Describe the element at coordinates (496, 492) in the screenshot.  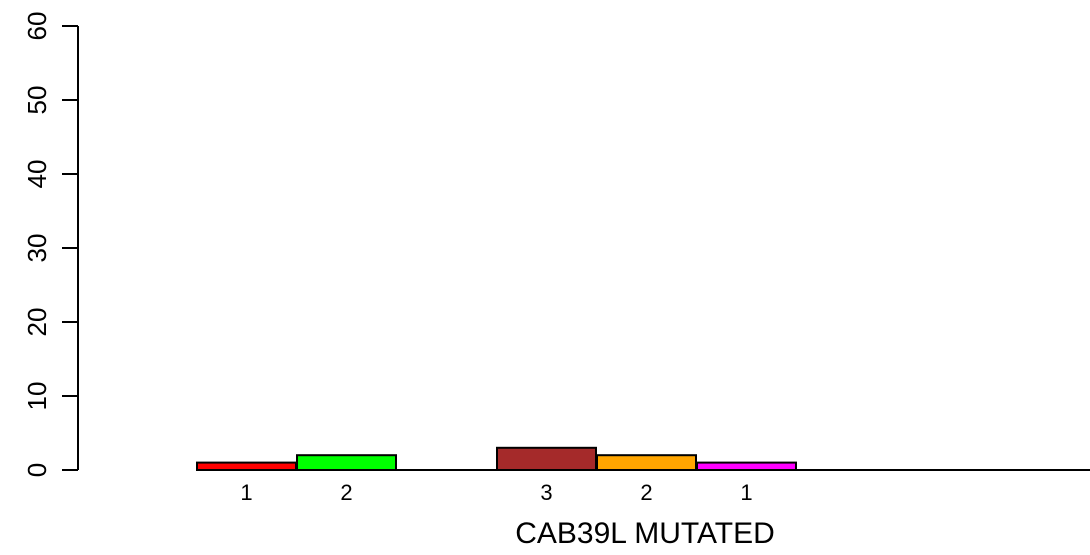
I see `bar-labels: 1 2 3 2 1` at that location.